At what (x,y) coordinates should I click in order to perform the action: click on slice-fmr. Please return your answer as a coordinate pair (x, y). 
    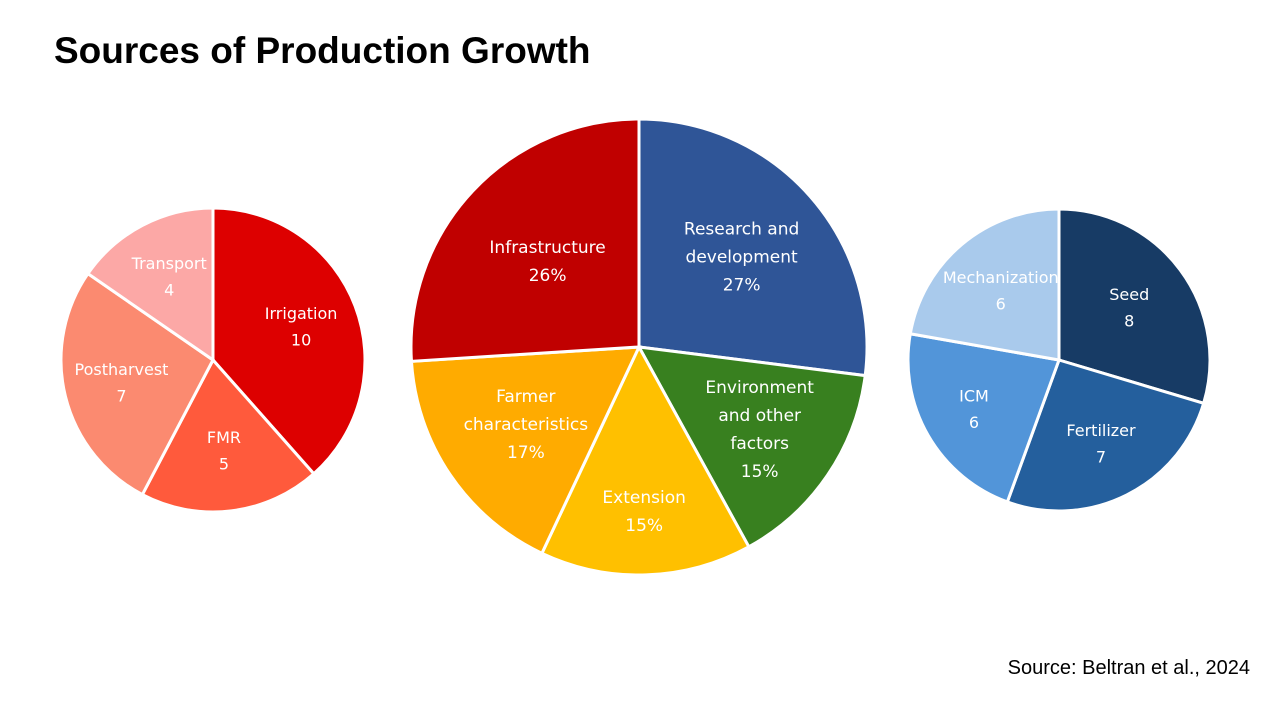
    Looking at the image, I should click on (228, 435).